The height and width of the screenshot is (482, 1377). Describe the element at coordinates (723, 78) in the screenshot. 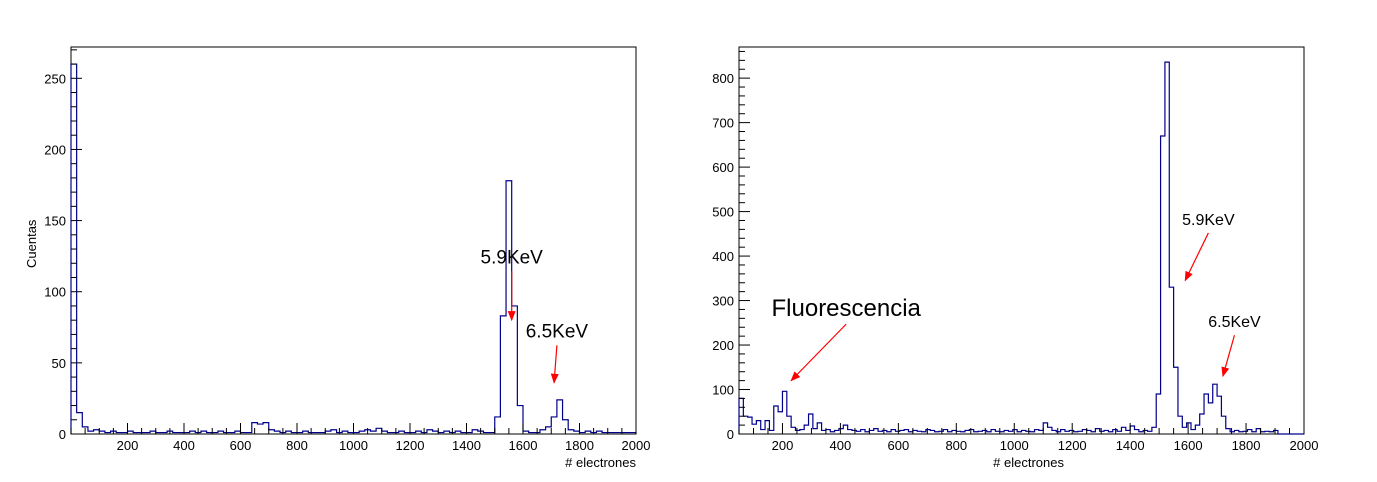

I see `y-tick-label: 800` at that location.